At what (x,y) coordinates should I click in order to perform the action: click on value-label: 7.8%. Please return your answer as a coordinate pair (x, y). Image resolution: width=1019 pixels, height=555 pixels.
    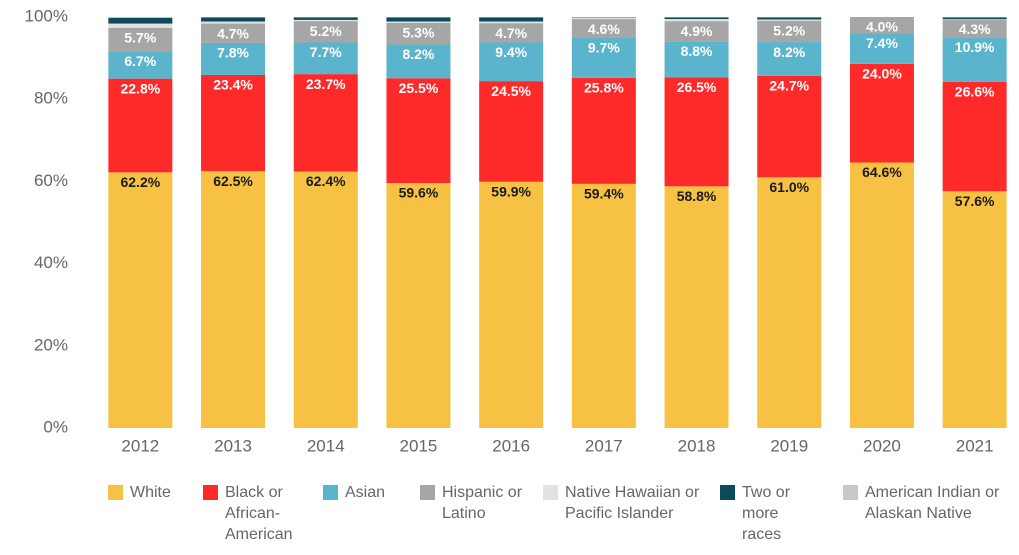
    Looking at the image, I should click on (233, 53).